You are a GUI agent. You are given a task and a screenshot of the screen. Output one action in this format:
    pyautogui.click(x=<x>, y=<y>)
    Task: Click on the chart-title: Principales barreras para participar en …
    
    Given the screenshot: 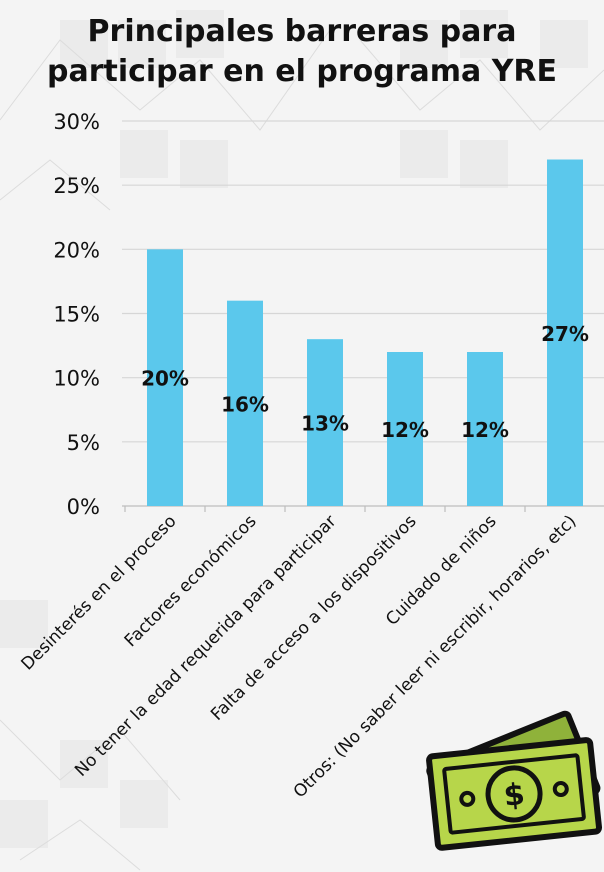 What is the action you would take?
    pyautogui.click(x=302, y=52)
    